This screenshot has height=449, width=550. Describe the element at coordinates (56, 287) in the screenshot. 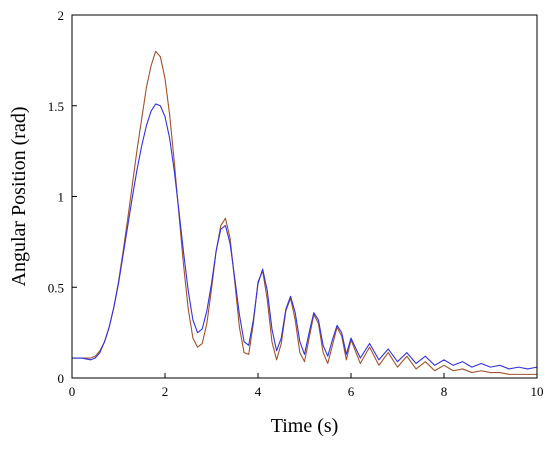

I see `y-tick-label: 0.5` at that location.